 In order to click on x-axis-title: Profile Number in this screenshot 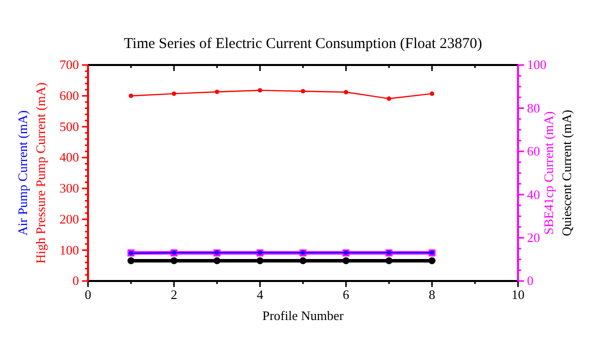, I will do `click(303, 315)`.